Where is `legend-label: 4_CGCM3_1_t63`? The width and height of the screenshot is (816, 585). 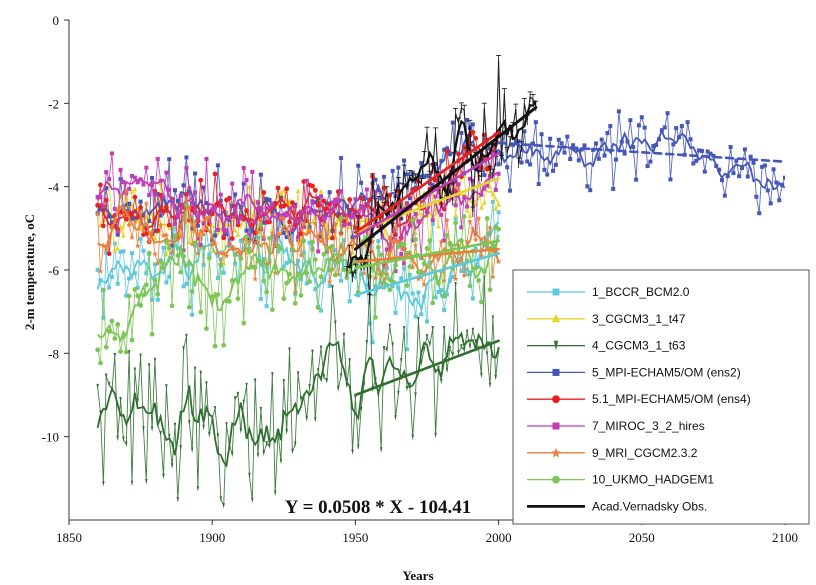
legend-label: 4_CGCM3_1_t63 is located at coordinates (639, 346).